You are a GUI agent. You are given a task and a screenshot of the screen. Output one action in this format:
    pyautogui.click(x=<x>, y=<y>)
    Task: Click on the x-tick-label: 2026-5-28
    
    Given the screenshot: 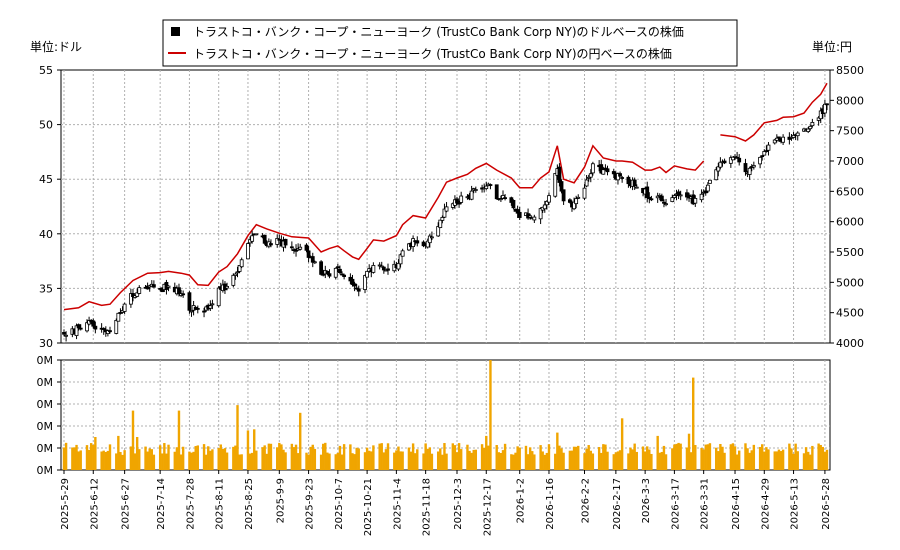 What is the action you would take?
    pyautogui.click(x=826, y=504)
    